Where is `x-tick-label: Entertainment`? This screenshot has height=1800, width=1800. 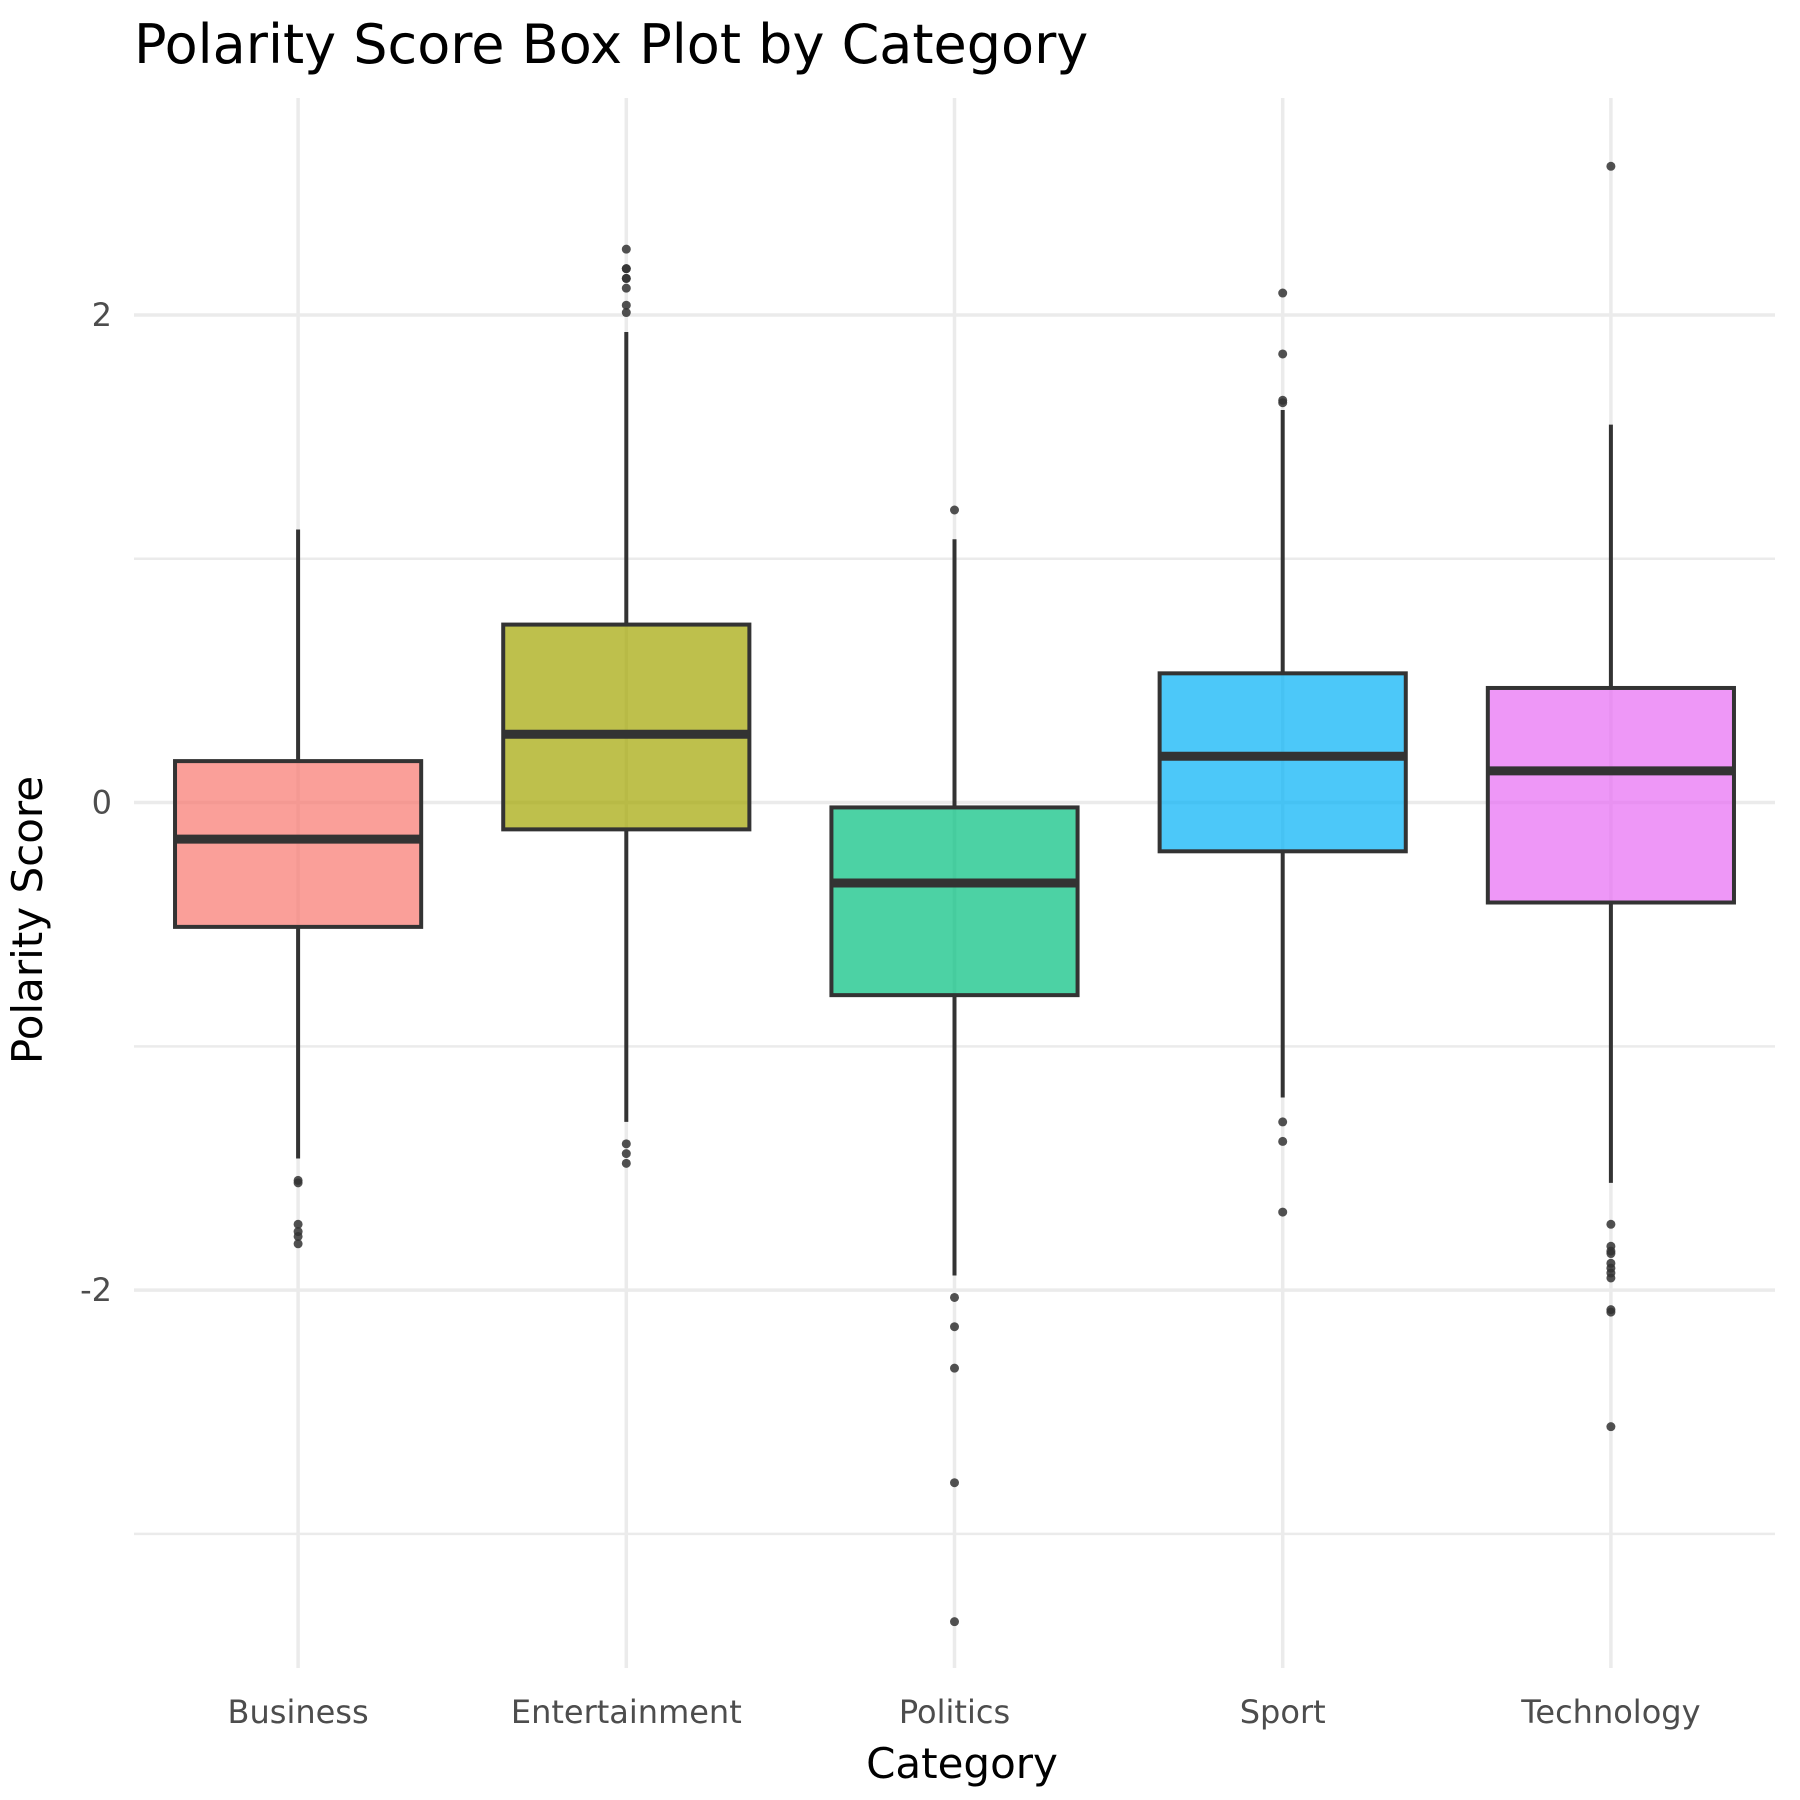
x-tick-label: Entertainment is located at coordinates (626, 1712).